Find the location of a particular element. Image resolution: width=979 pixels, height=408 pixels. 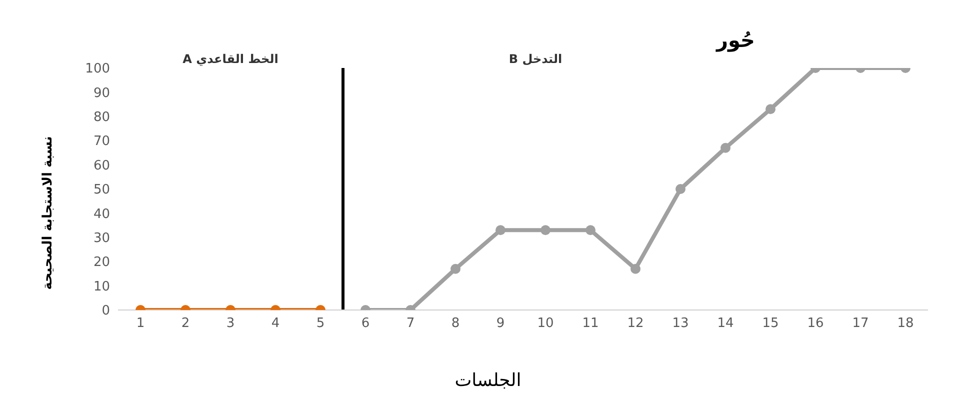

y-tick-label: 40 is located at coordinates (101, 214).